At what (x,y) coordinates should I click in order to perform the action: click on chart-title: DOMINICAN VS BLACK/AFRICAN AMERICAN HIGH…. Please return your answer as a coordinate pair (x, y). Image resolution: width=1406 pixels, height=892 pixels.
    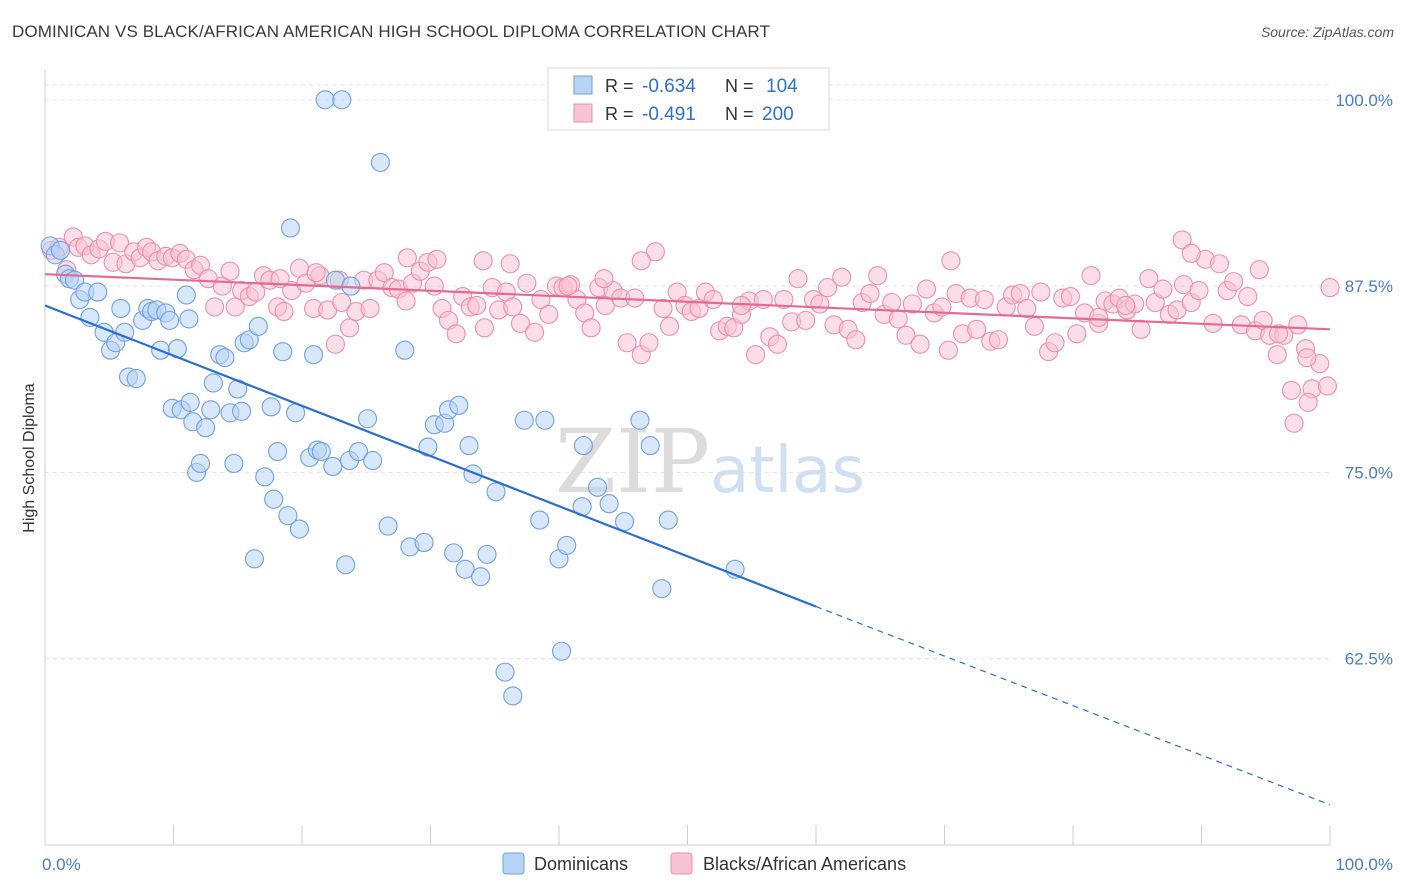
    Looking at the image, I should click on (391, 31).